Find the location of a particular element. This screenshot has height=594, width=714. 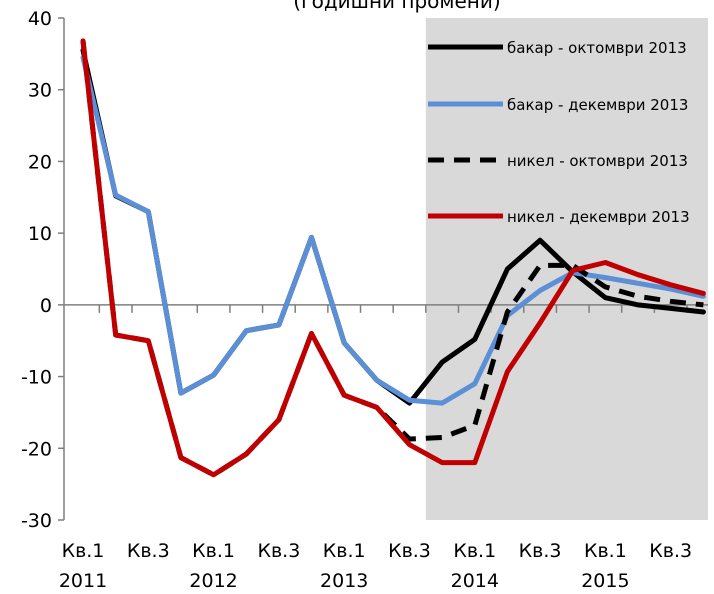

x-tick-year-label: 2011 is located at coordinates (83, 581).